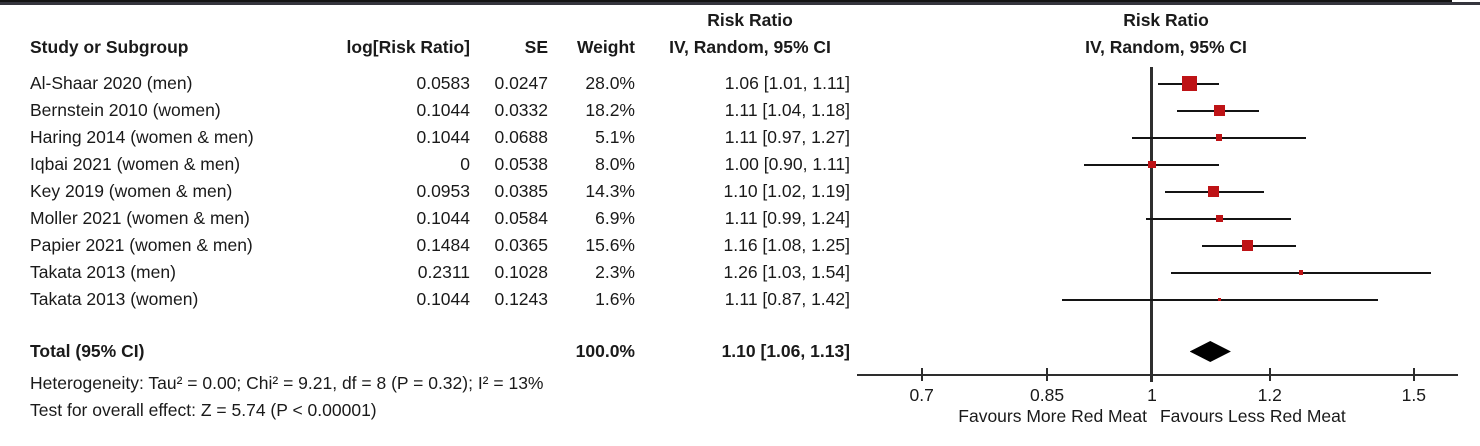 The width and height of the screenshot is (1480, 446). I want to click on log-rr-value: 0.1484, so click(443, 245).